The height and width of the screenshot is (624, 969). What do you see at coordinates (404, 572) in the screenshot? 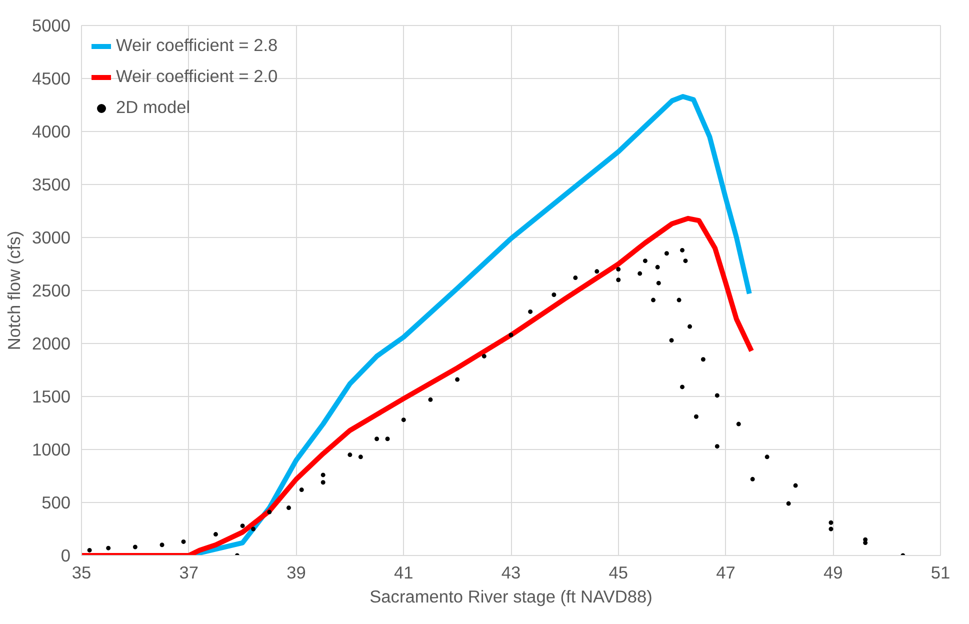
I see `x-tick-label: 41` at bounding box center [404, 572].